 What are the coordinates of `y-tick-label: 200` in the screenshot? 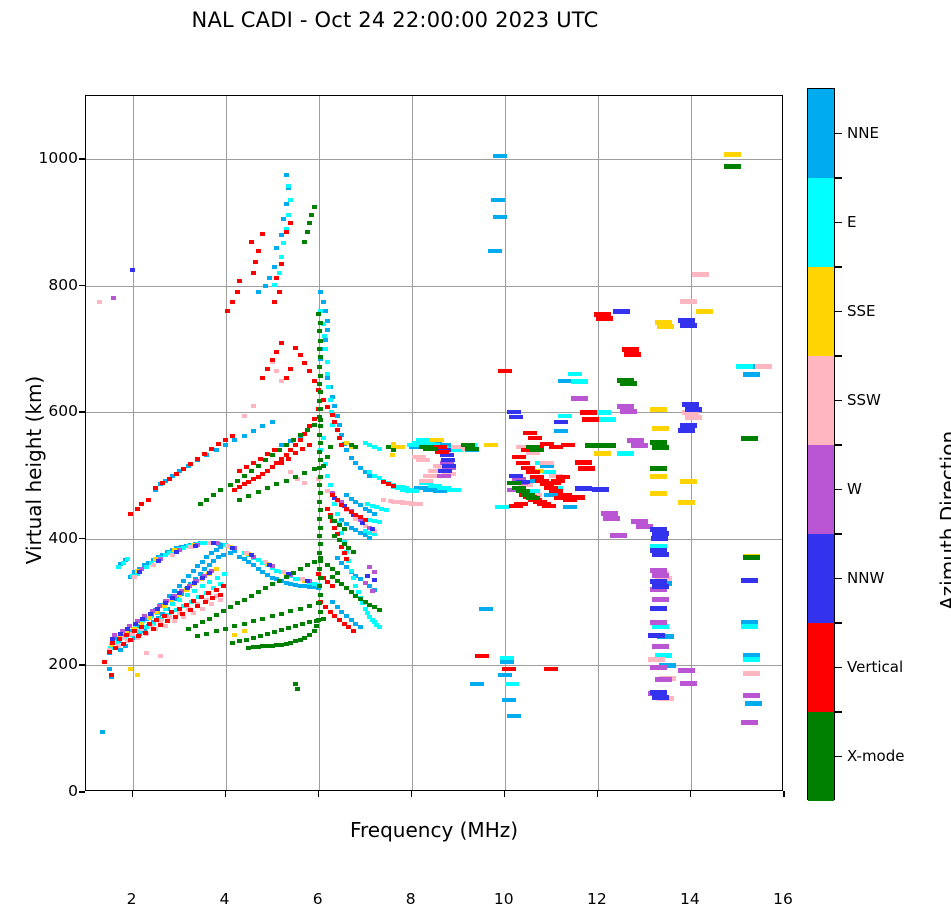 It's located at (63, 664).